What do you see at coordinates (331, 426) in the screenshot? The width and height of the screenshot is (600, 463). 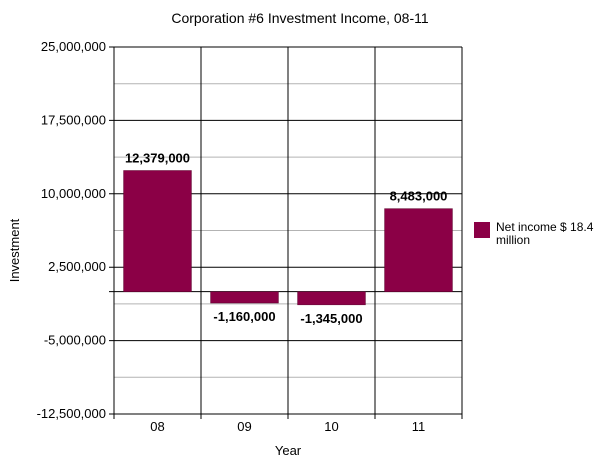 I see `x-tick-label: 10` at bounding box center [331, 426].